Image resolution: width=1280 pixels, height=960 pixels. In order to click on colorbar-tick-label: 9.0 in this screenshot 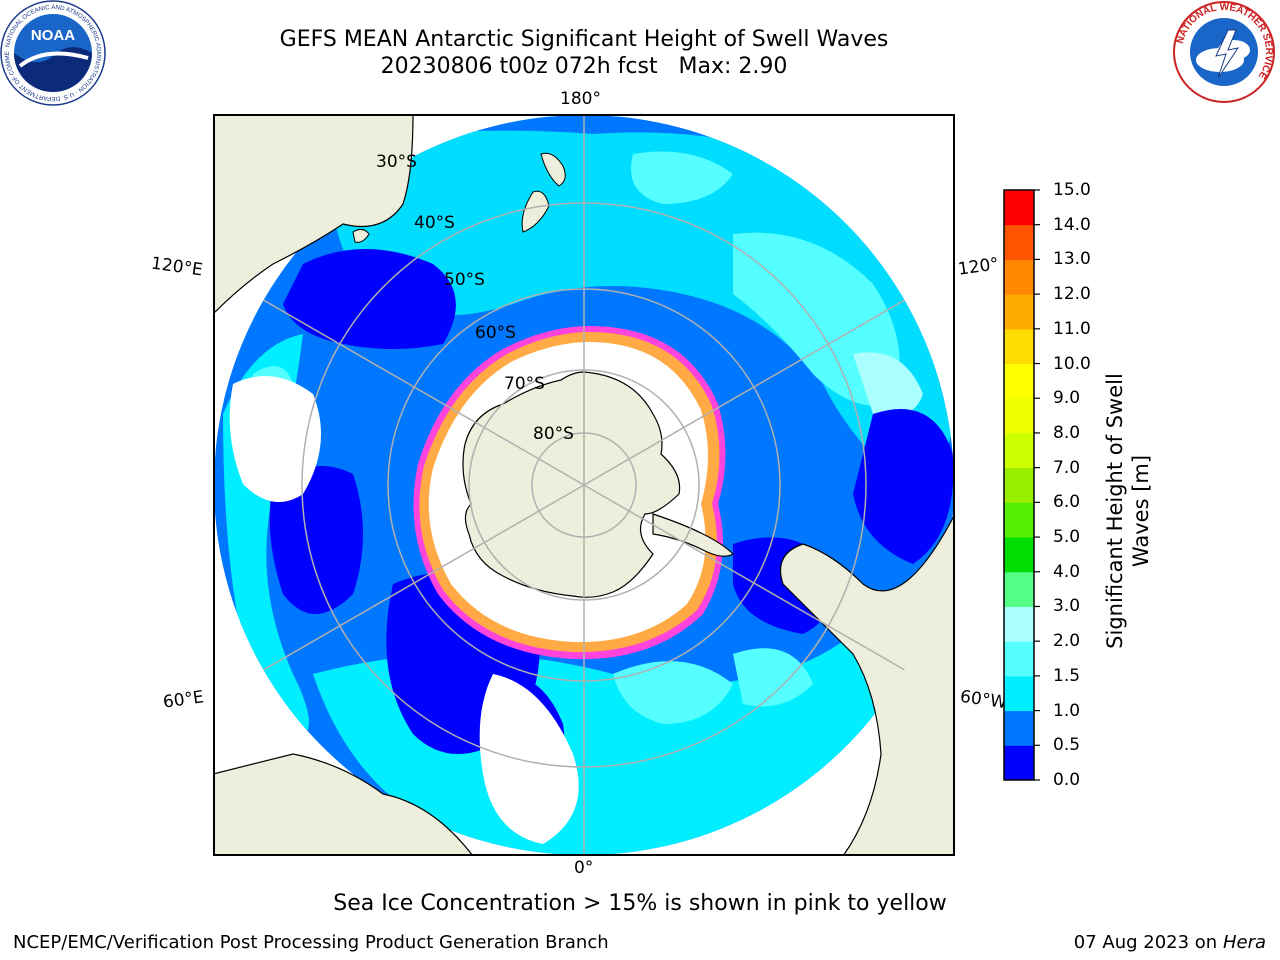, I will do `click(1067, 398)`.